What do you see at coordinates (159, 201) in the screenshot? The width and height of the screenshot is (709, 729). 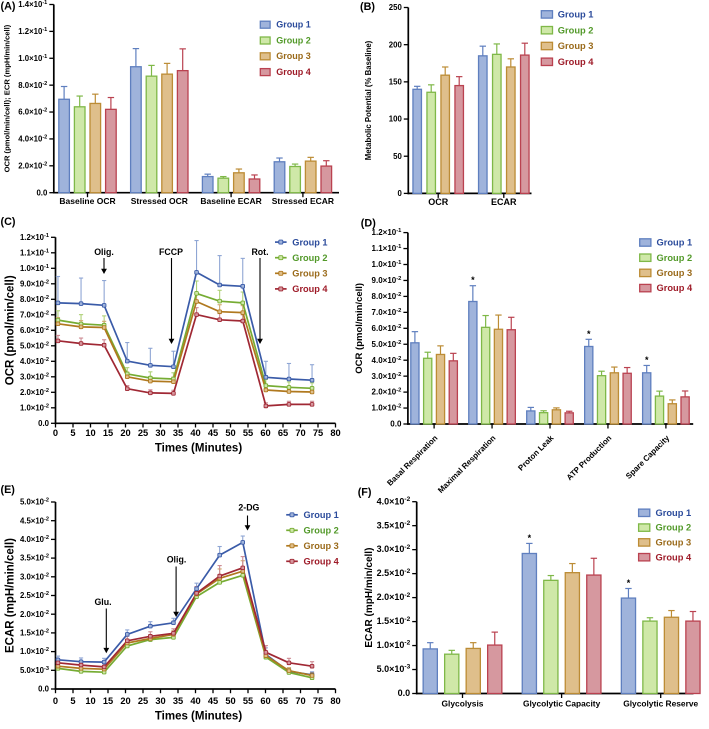 I see `svg-text: Stressed OCR` at bounding box center [159, 201].